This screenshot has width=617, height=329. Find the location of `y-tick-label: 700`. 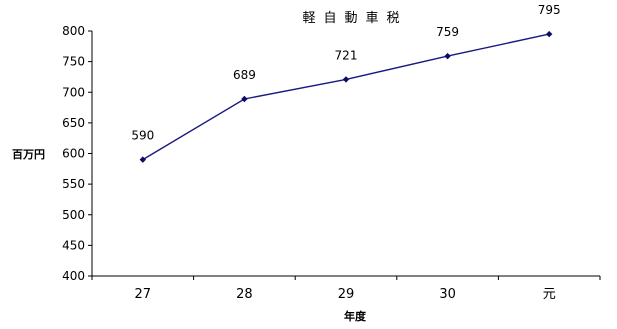

y-tick-label: 700 is located at coordinates (73, 92).